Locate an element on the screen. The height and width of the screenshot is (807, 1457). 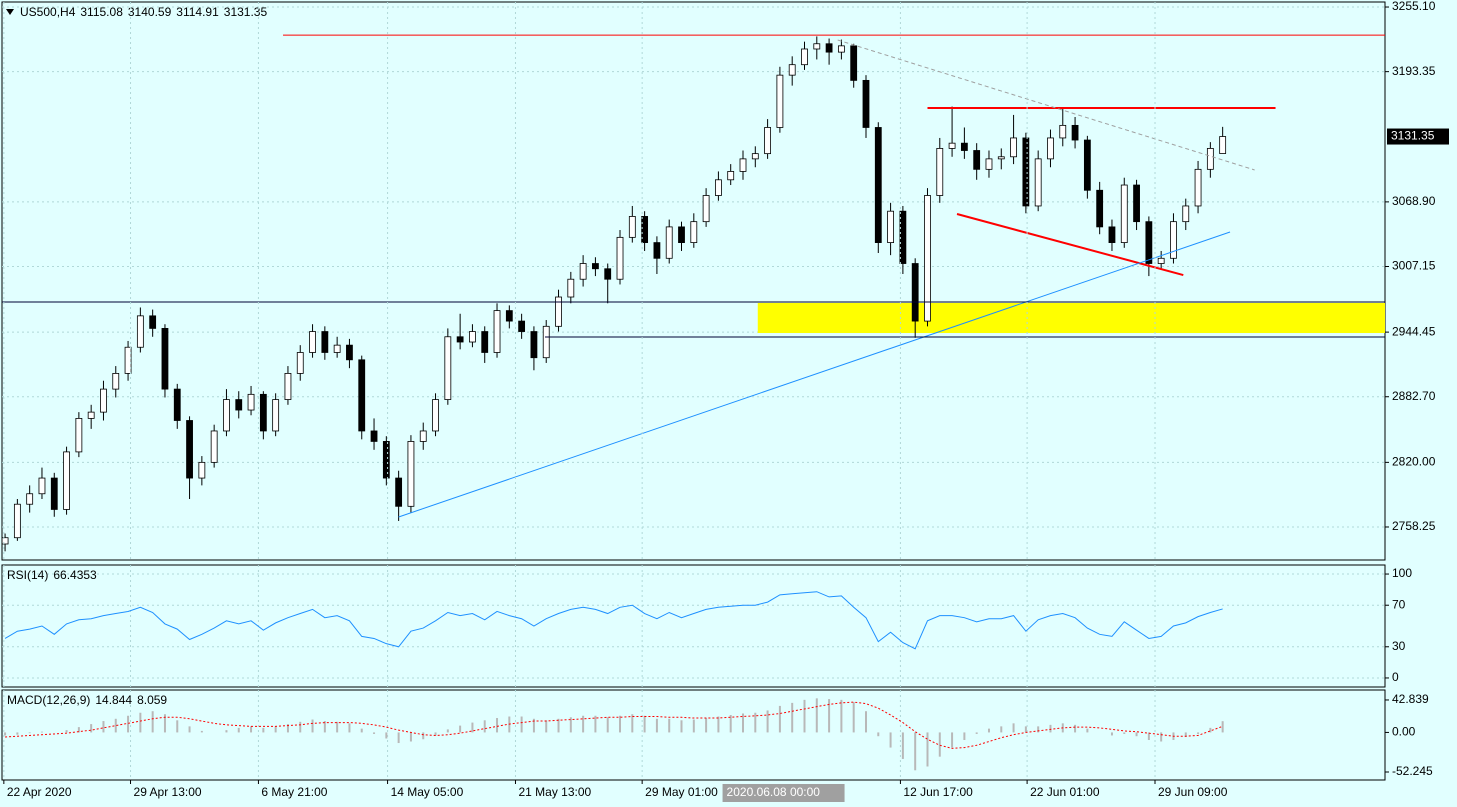
price-label-box is located at coordinates (1418, 136).